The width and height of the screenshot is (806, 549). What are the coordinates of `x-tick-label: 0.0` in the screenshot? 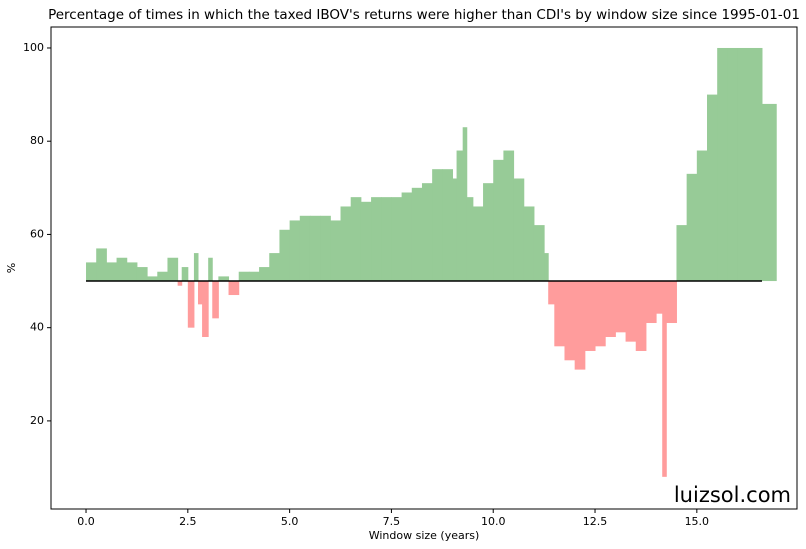 It's located at (86, 521).